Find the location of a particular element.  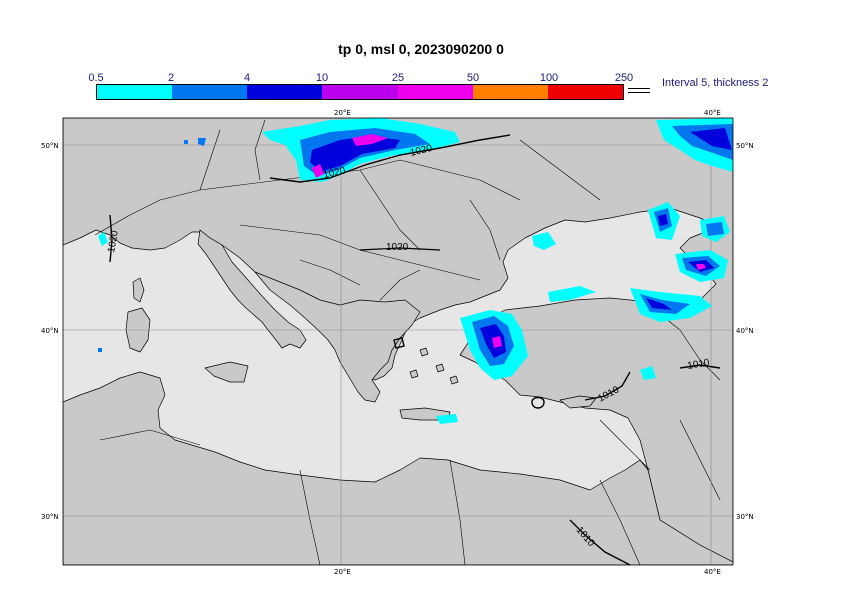

lat-label-right: 50°N is located at coordinates (745, 146).